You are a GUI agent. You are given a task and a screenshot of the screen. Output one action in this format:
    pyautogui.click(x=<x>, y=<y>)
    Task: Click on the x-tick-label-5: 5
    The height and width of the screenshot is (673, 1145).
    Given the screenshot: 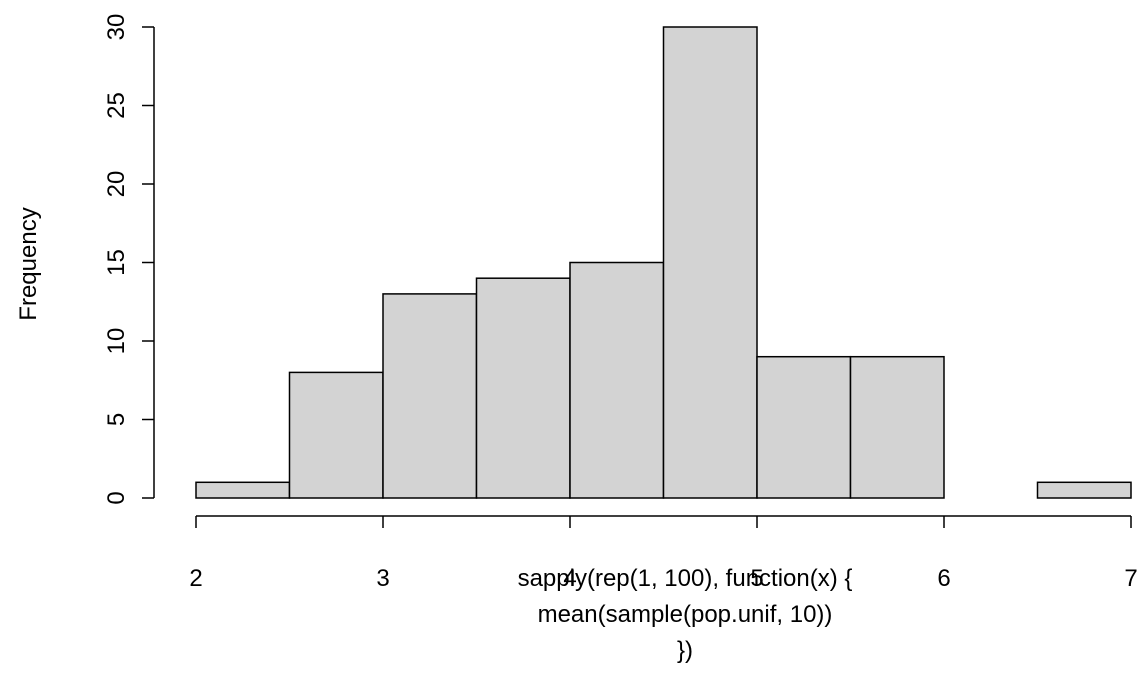 What is the action you would take?
    pyautogui.click(x=756, y=578)
    